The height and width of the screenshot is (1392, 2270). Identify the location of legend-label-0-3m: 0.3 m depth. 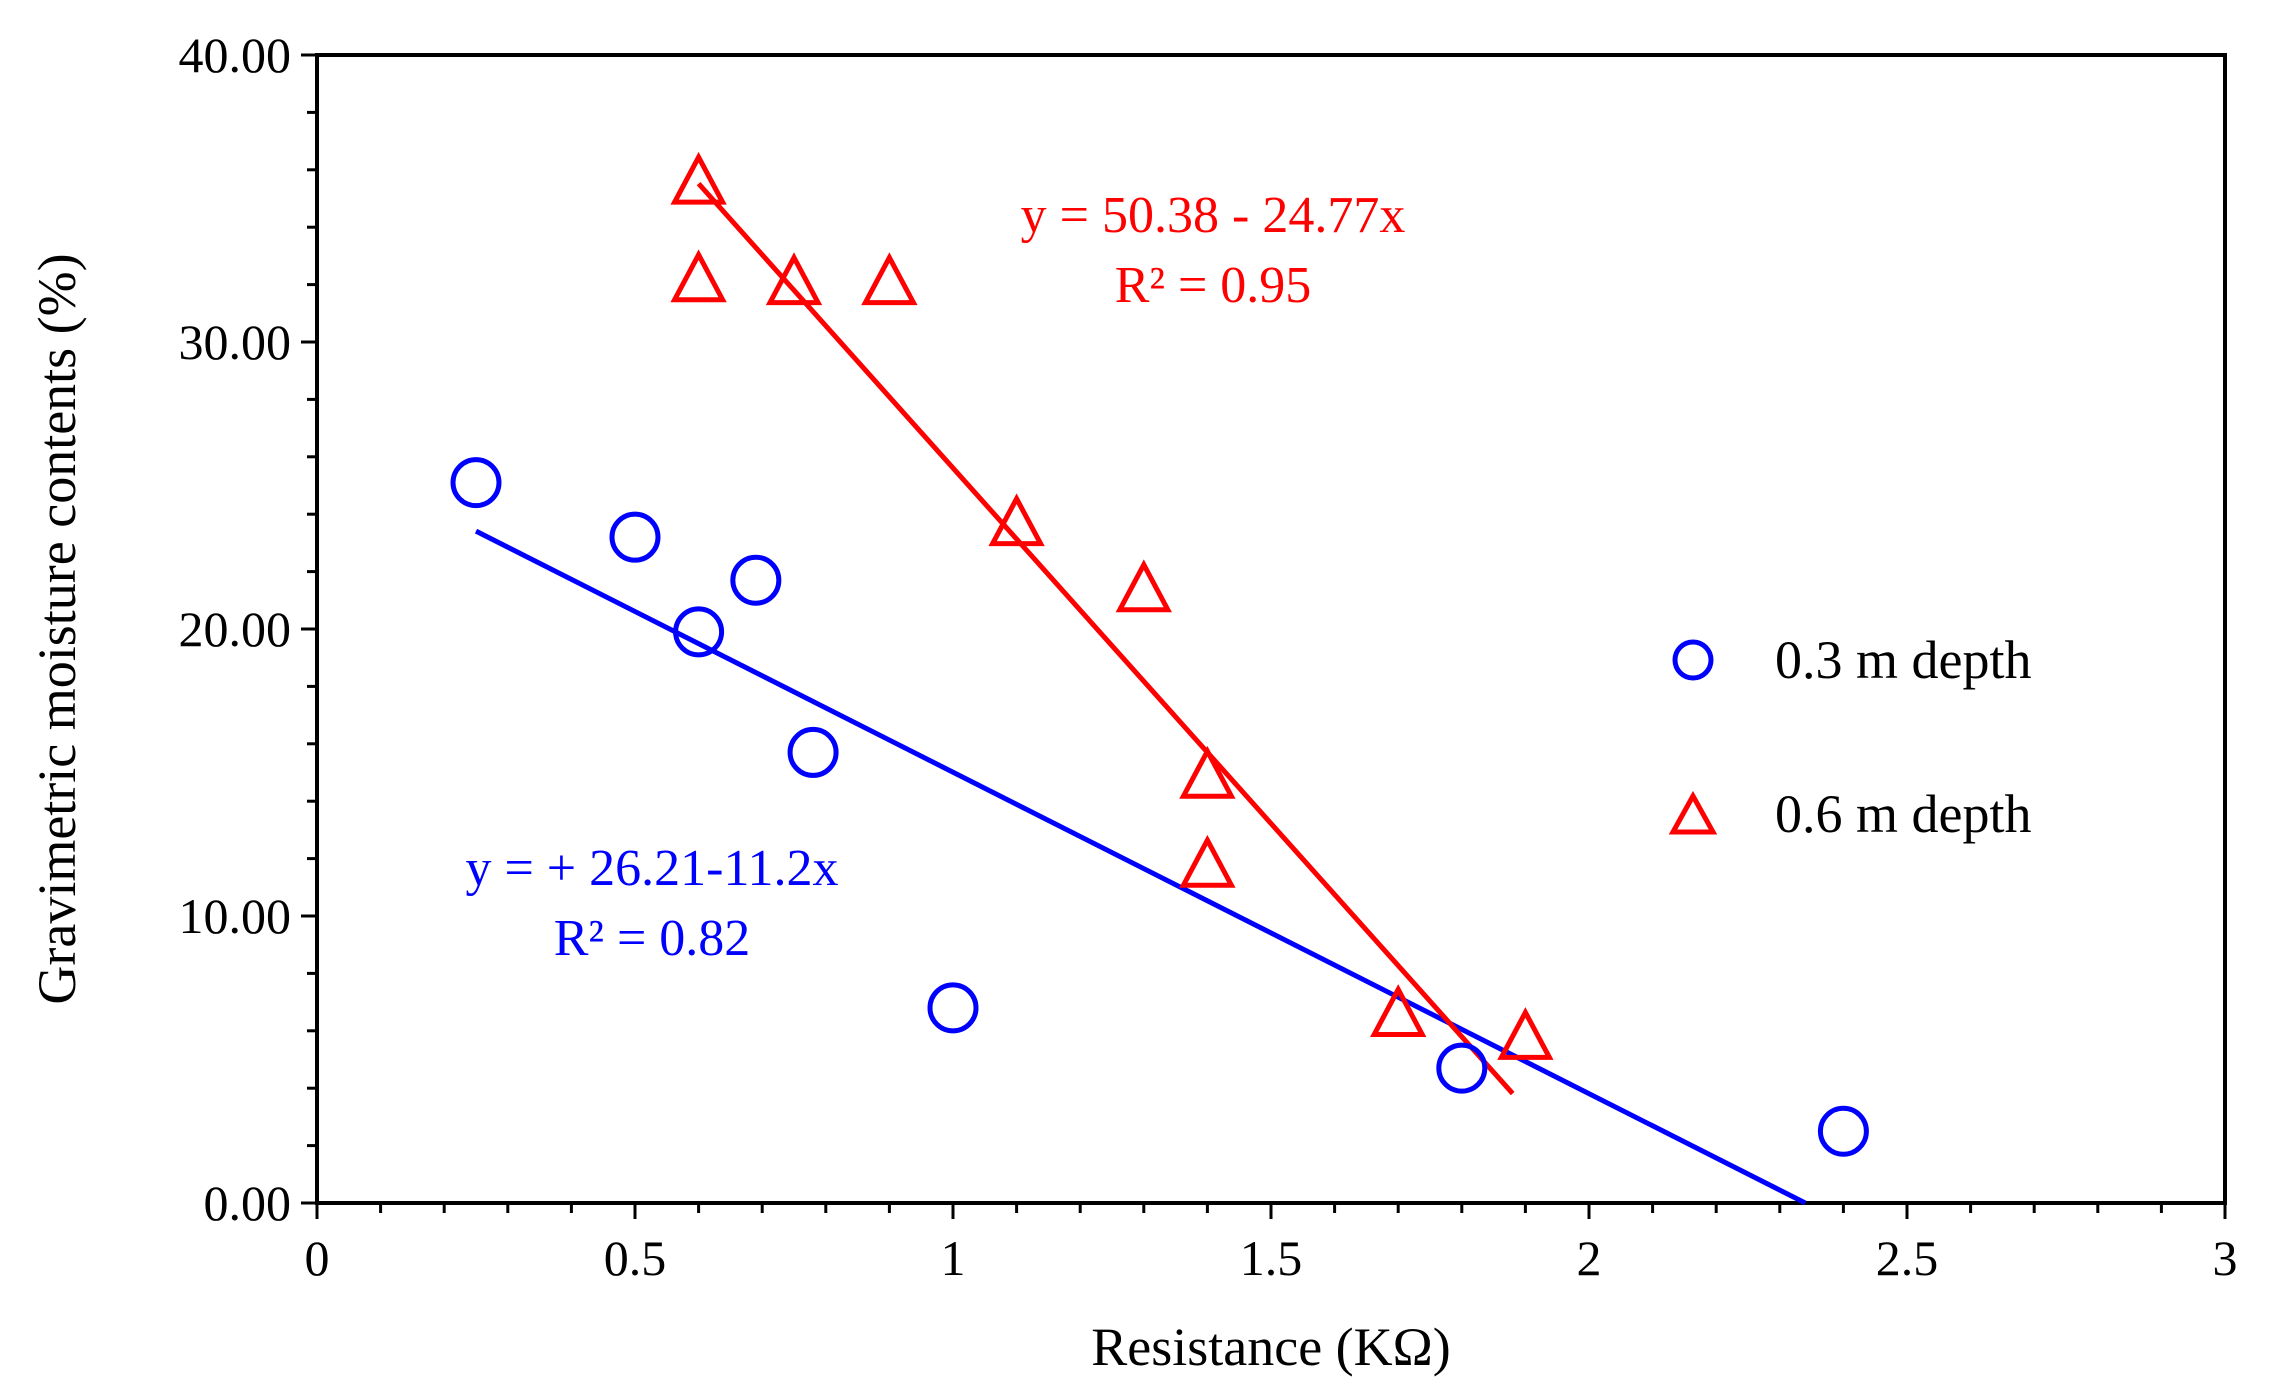
(1903, 660).